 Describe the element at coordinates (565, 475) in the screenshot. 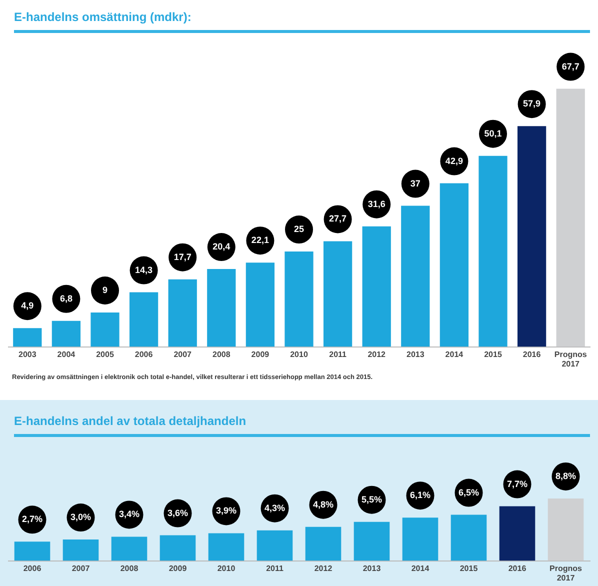

I see `data-label: 8,8%` at that location.